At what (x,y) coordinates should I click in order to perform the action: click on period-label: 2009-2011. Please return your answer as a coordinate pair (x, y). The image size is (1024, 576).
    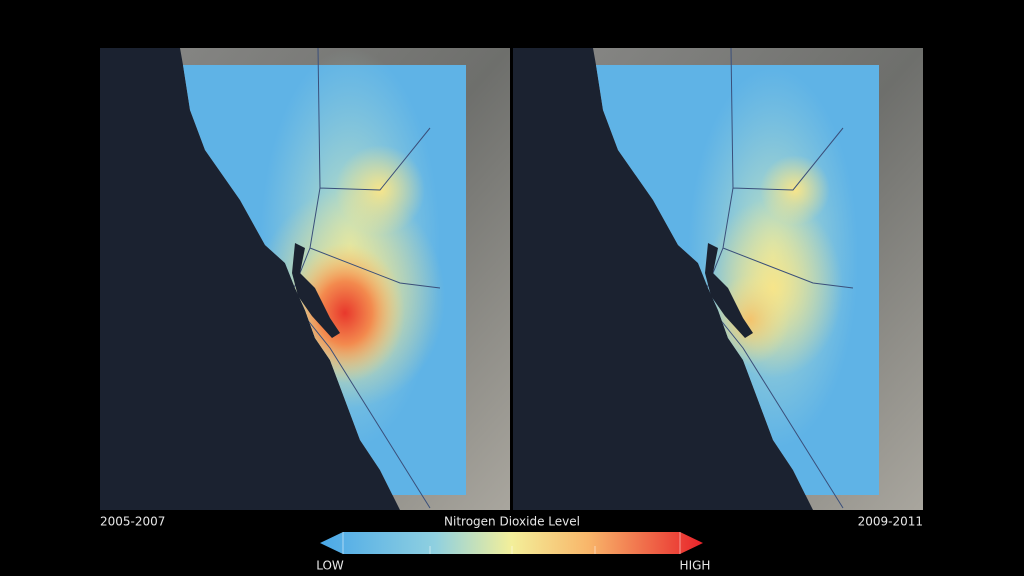
    Looking at the image, I should click on (890, 522).